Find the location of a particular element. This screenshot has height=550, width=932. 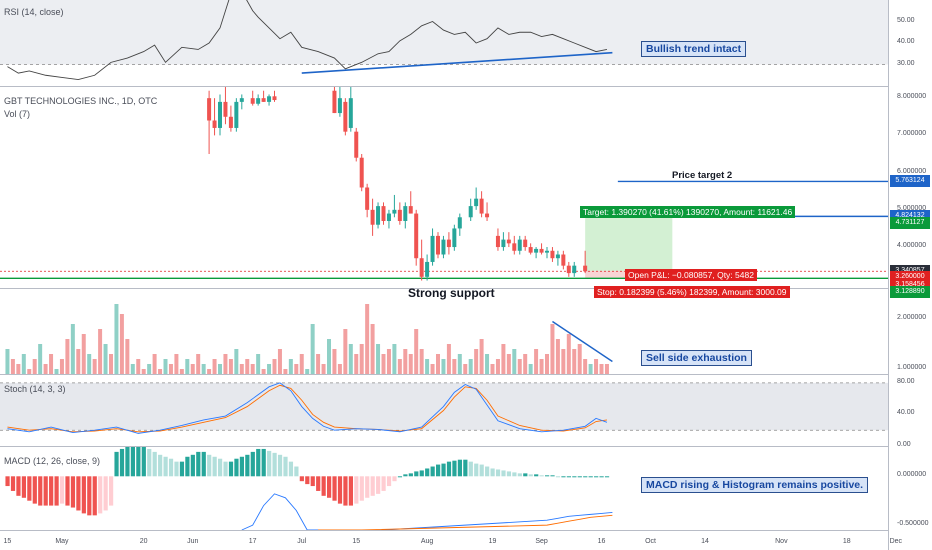

date-axis-label: Dec is located at coordinates (896, 541).